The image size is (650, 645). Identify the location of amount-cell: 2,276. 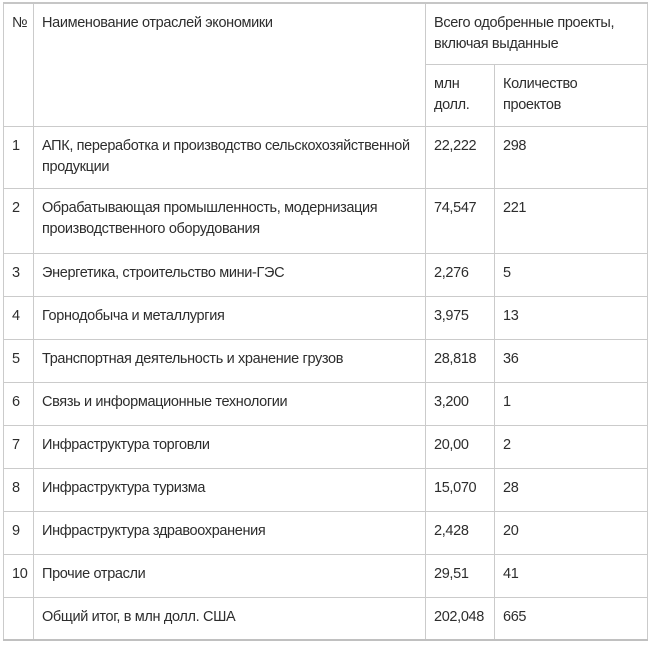
(460, 275).